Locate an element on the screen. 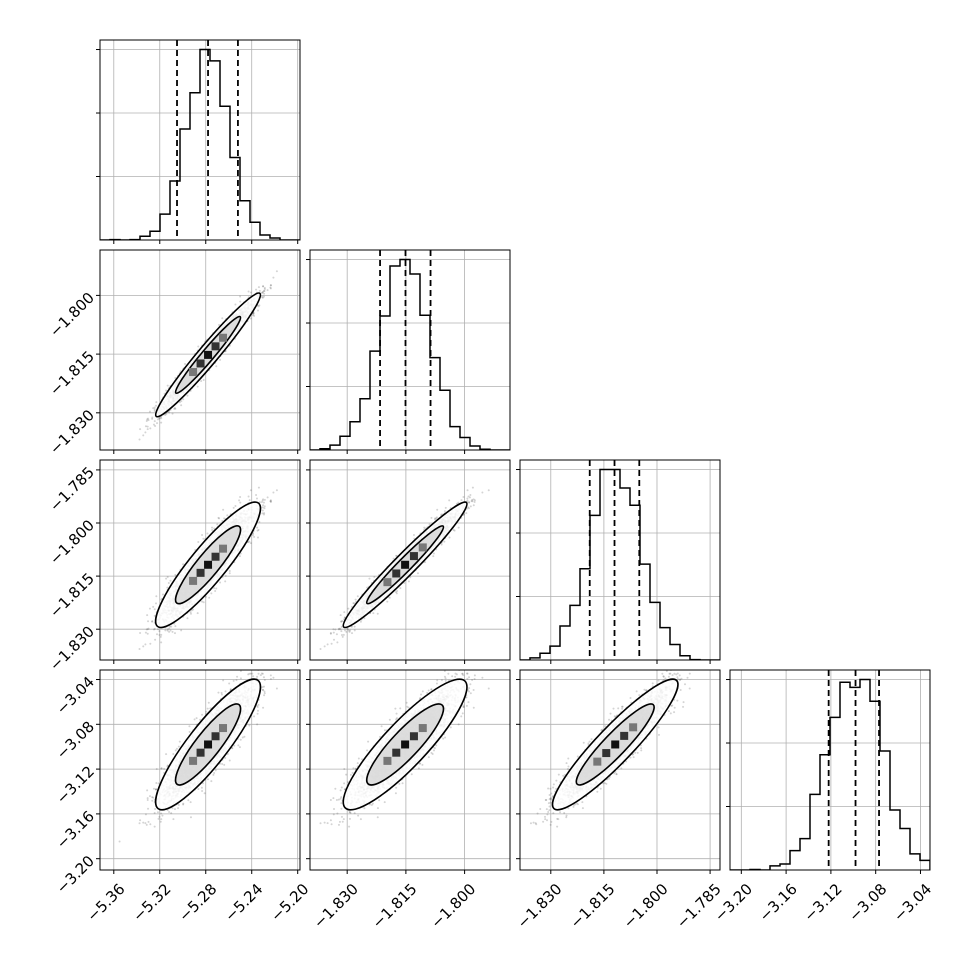 Image resolution: width=970 pixels, height=970 pixels. y-tick-label: −1.815 is located at coordinates (72, 373).